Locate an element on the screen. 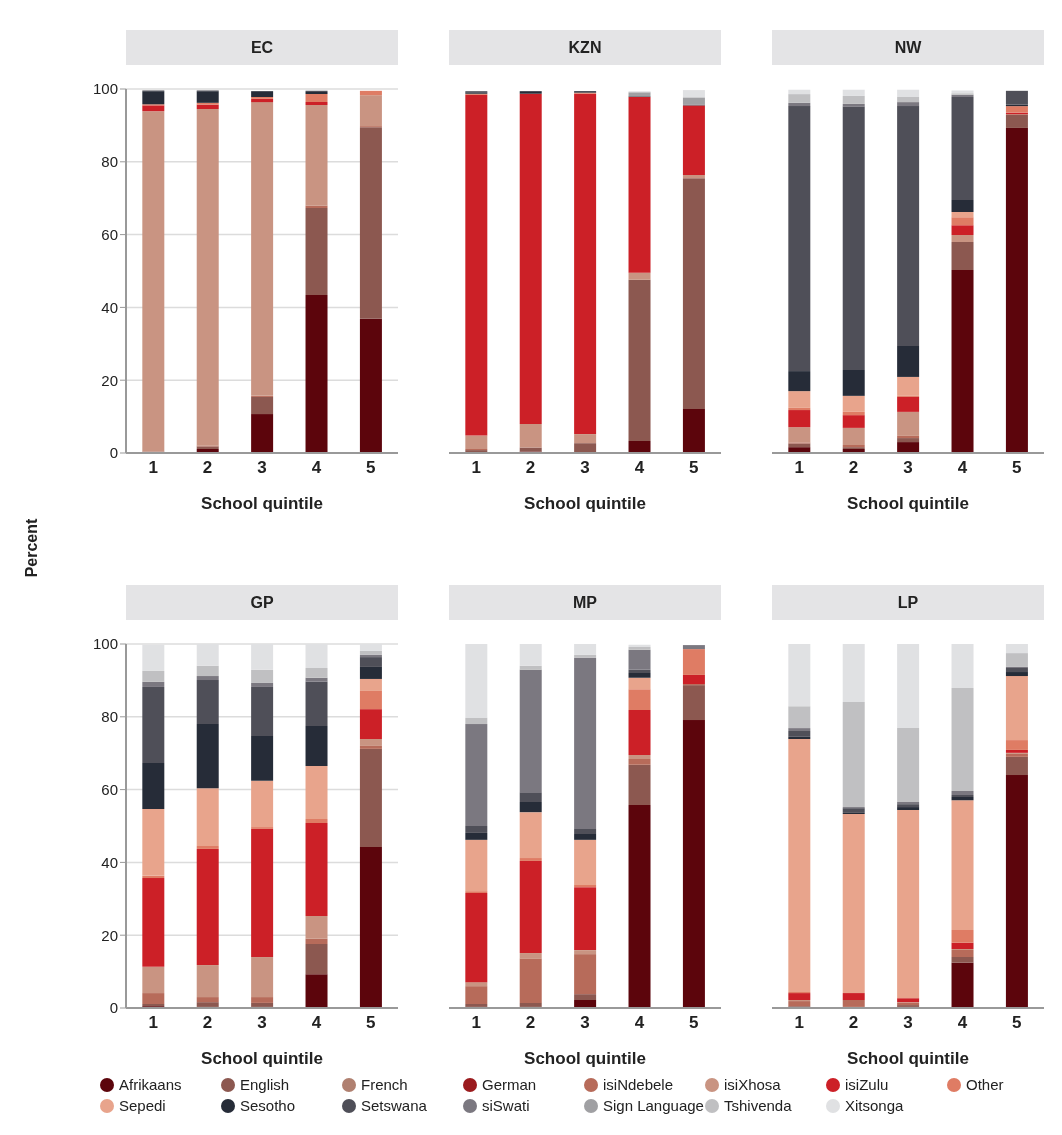  legend-label: Other is located at coordinates (985, 1084).